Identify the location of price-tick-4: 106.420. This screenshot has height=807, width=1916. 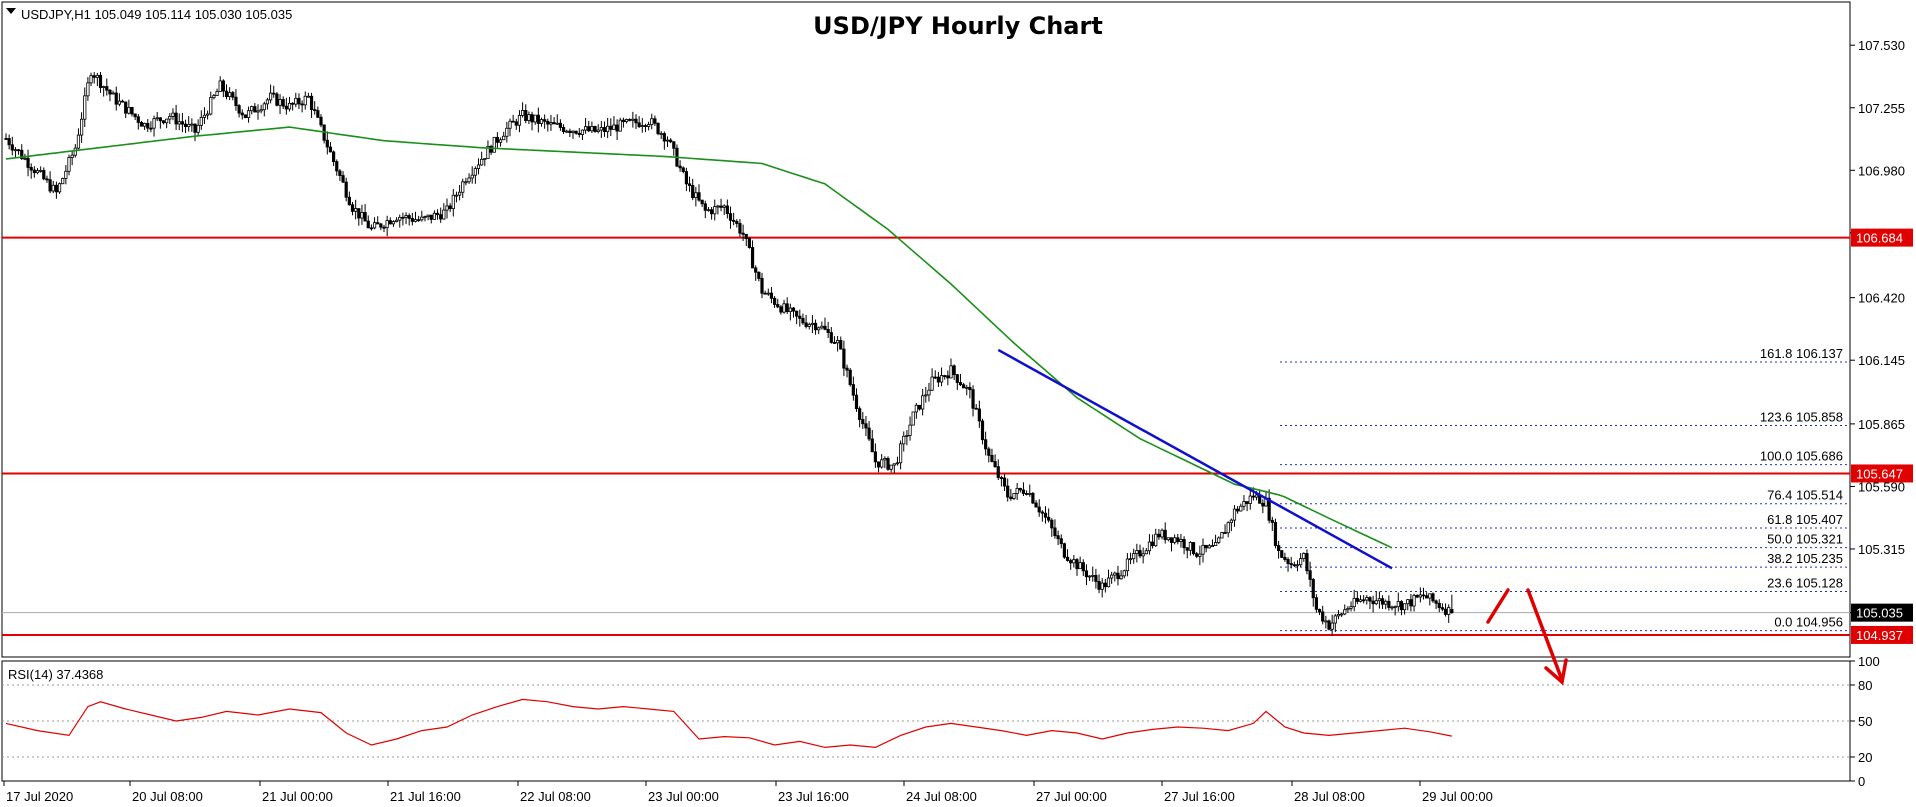
(1881, 298).